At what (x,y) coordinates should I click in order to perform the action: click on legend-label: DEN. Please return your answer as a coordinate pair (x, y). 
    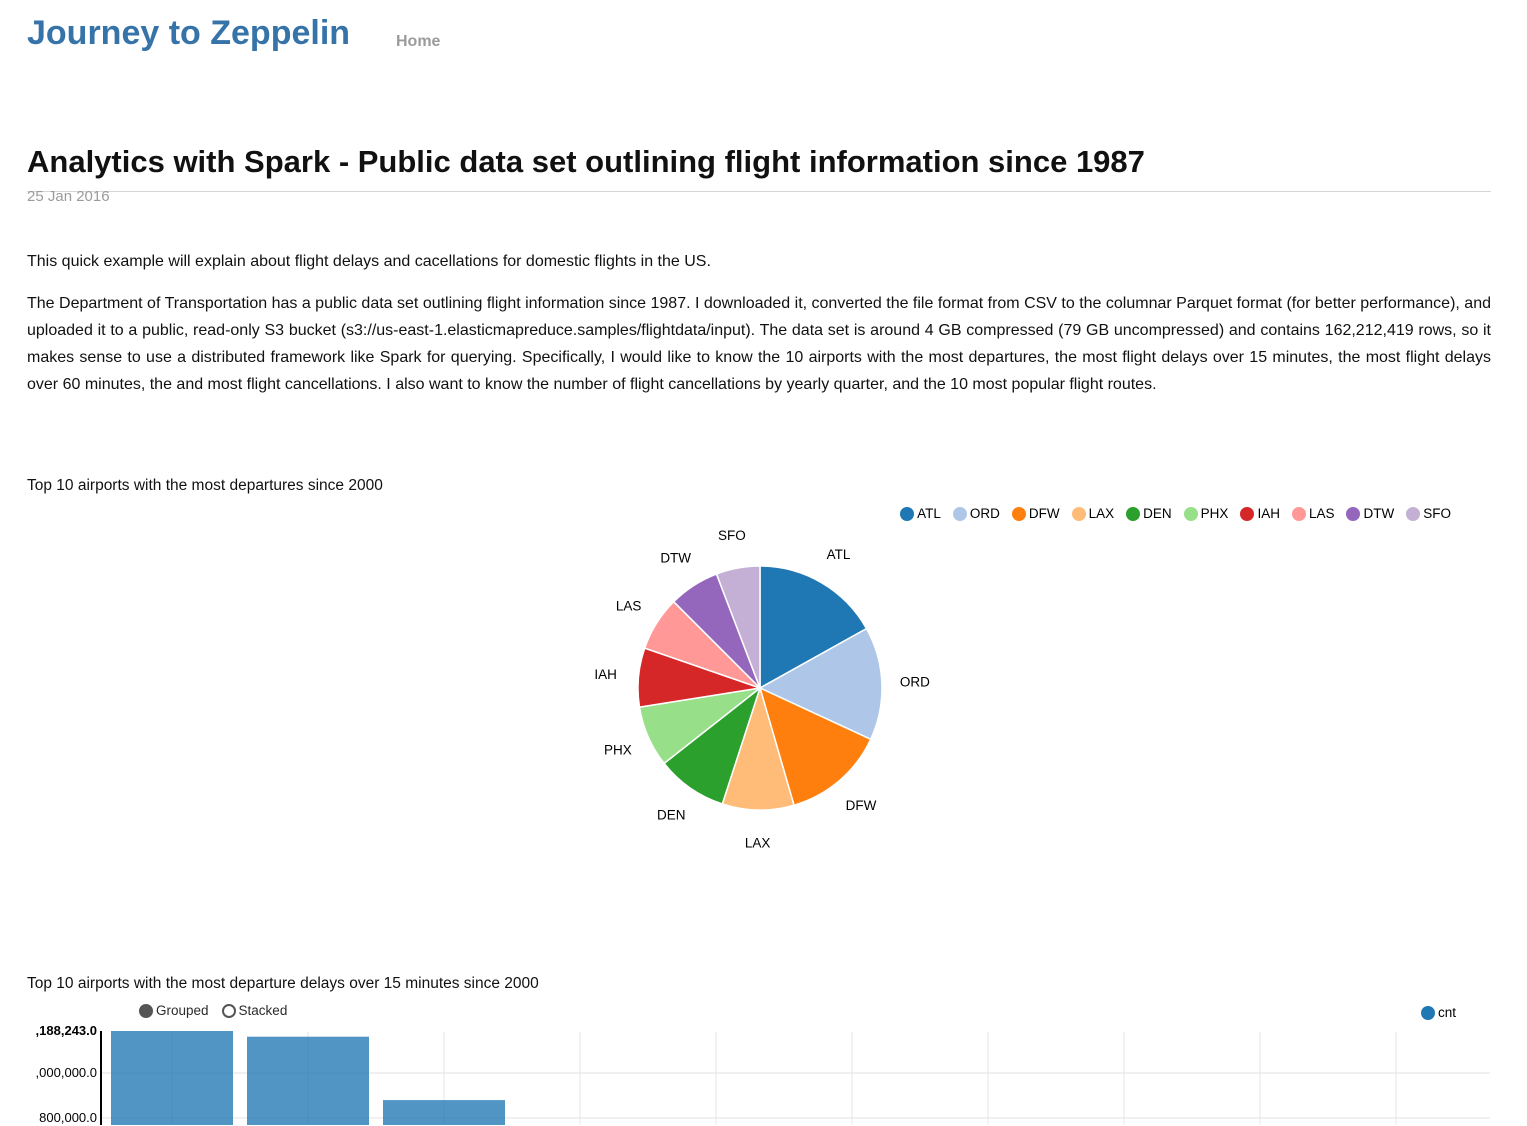
    Looking at the image, I should click on (1157, 513).